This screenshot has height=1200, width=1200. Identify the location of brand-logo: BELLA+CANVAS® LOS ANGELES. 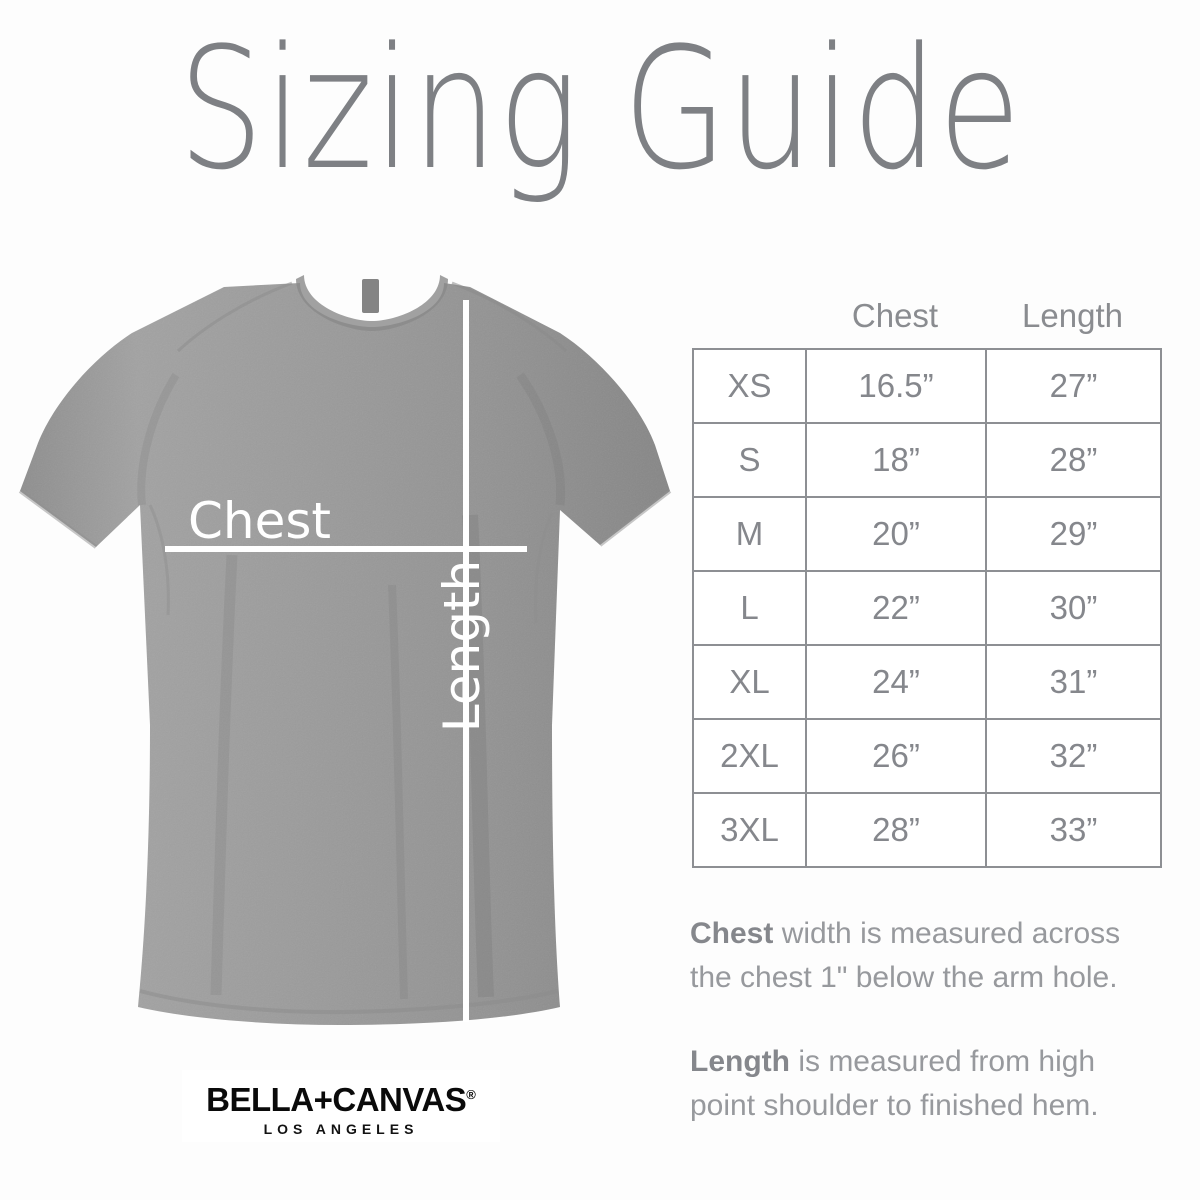
(341, 1106).